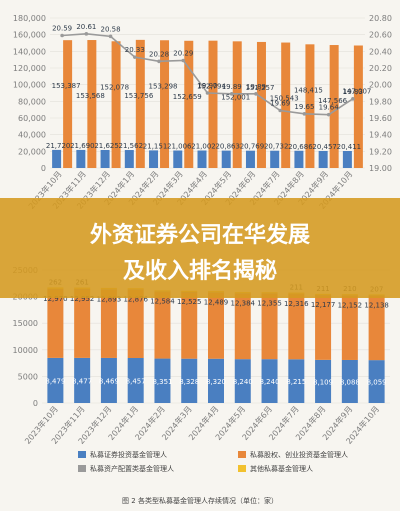  I want to click on data-label-count: 20,863, so click(227, 147).